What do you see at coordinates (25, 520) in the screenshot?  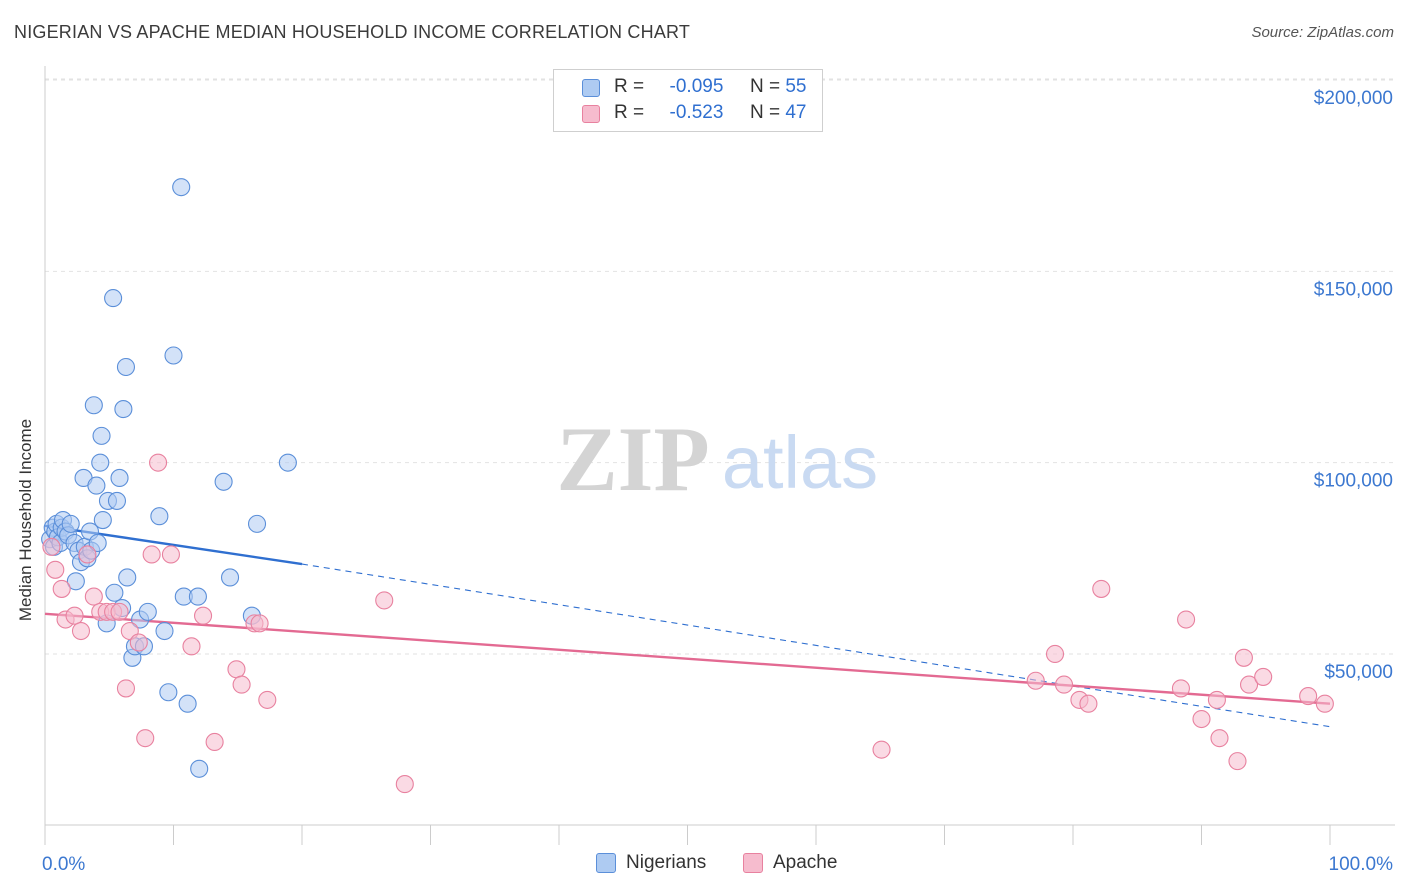 I see `y-axis-label: Median Household Income` at bounding box center [25, 520].